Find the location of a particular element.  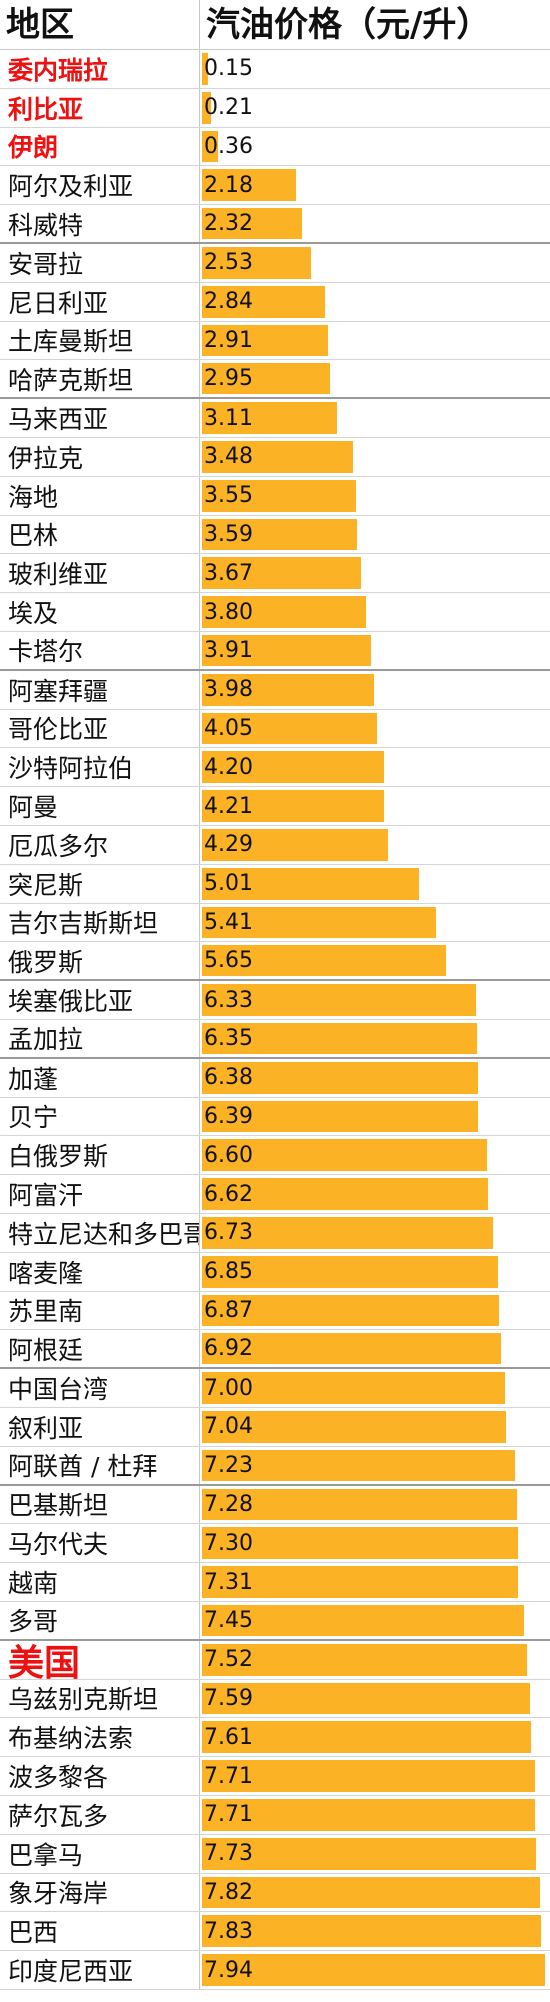

country-label: 俄罗斯 is located at coordinates (100, 961).